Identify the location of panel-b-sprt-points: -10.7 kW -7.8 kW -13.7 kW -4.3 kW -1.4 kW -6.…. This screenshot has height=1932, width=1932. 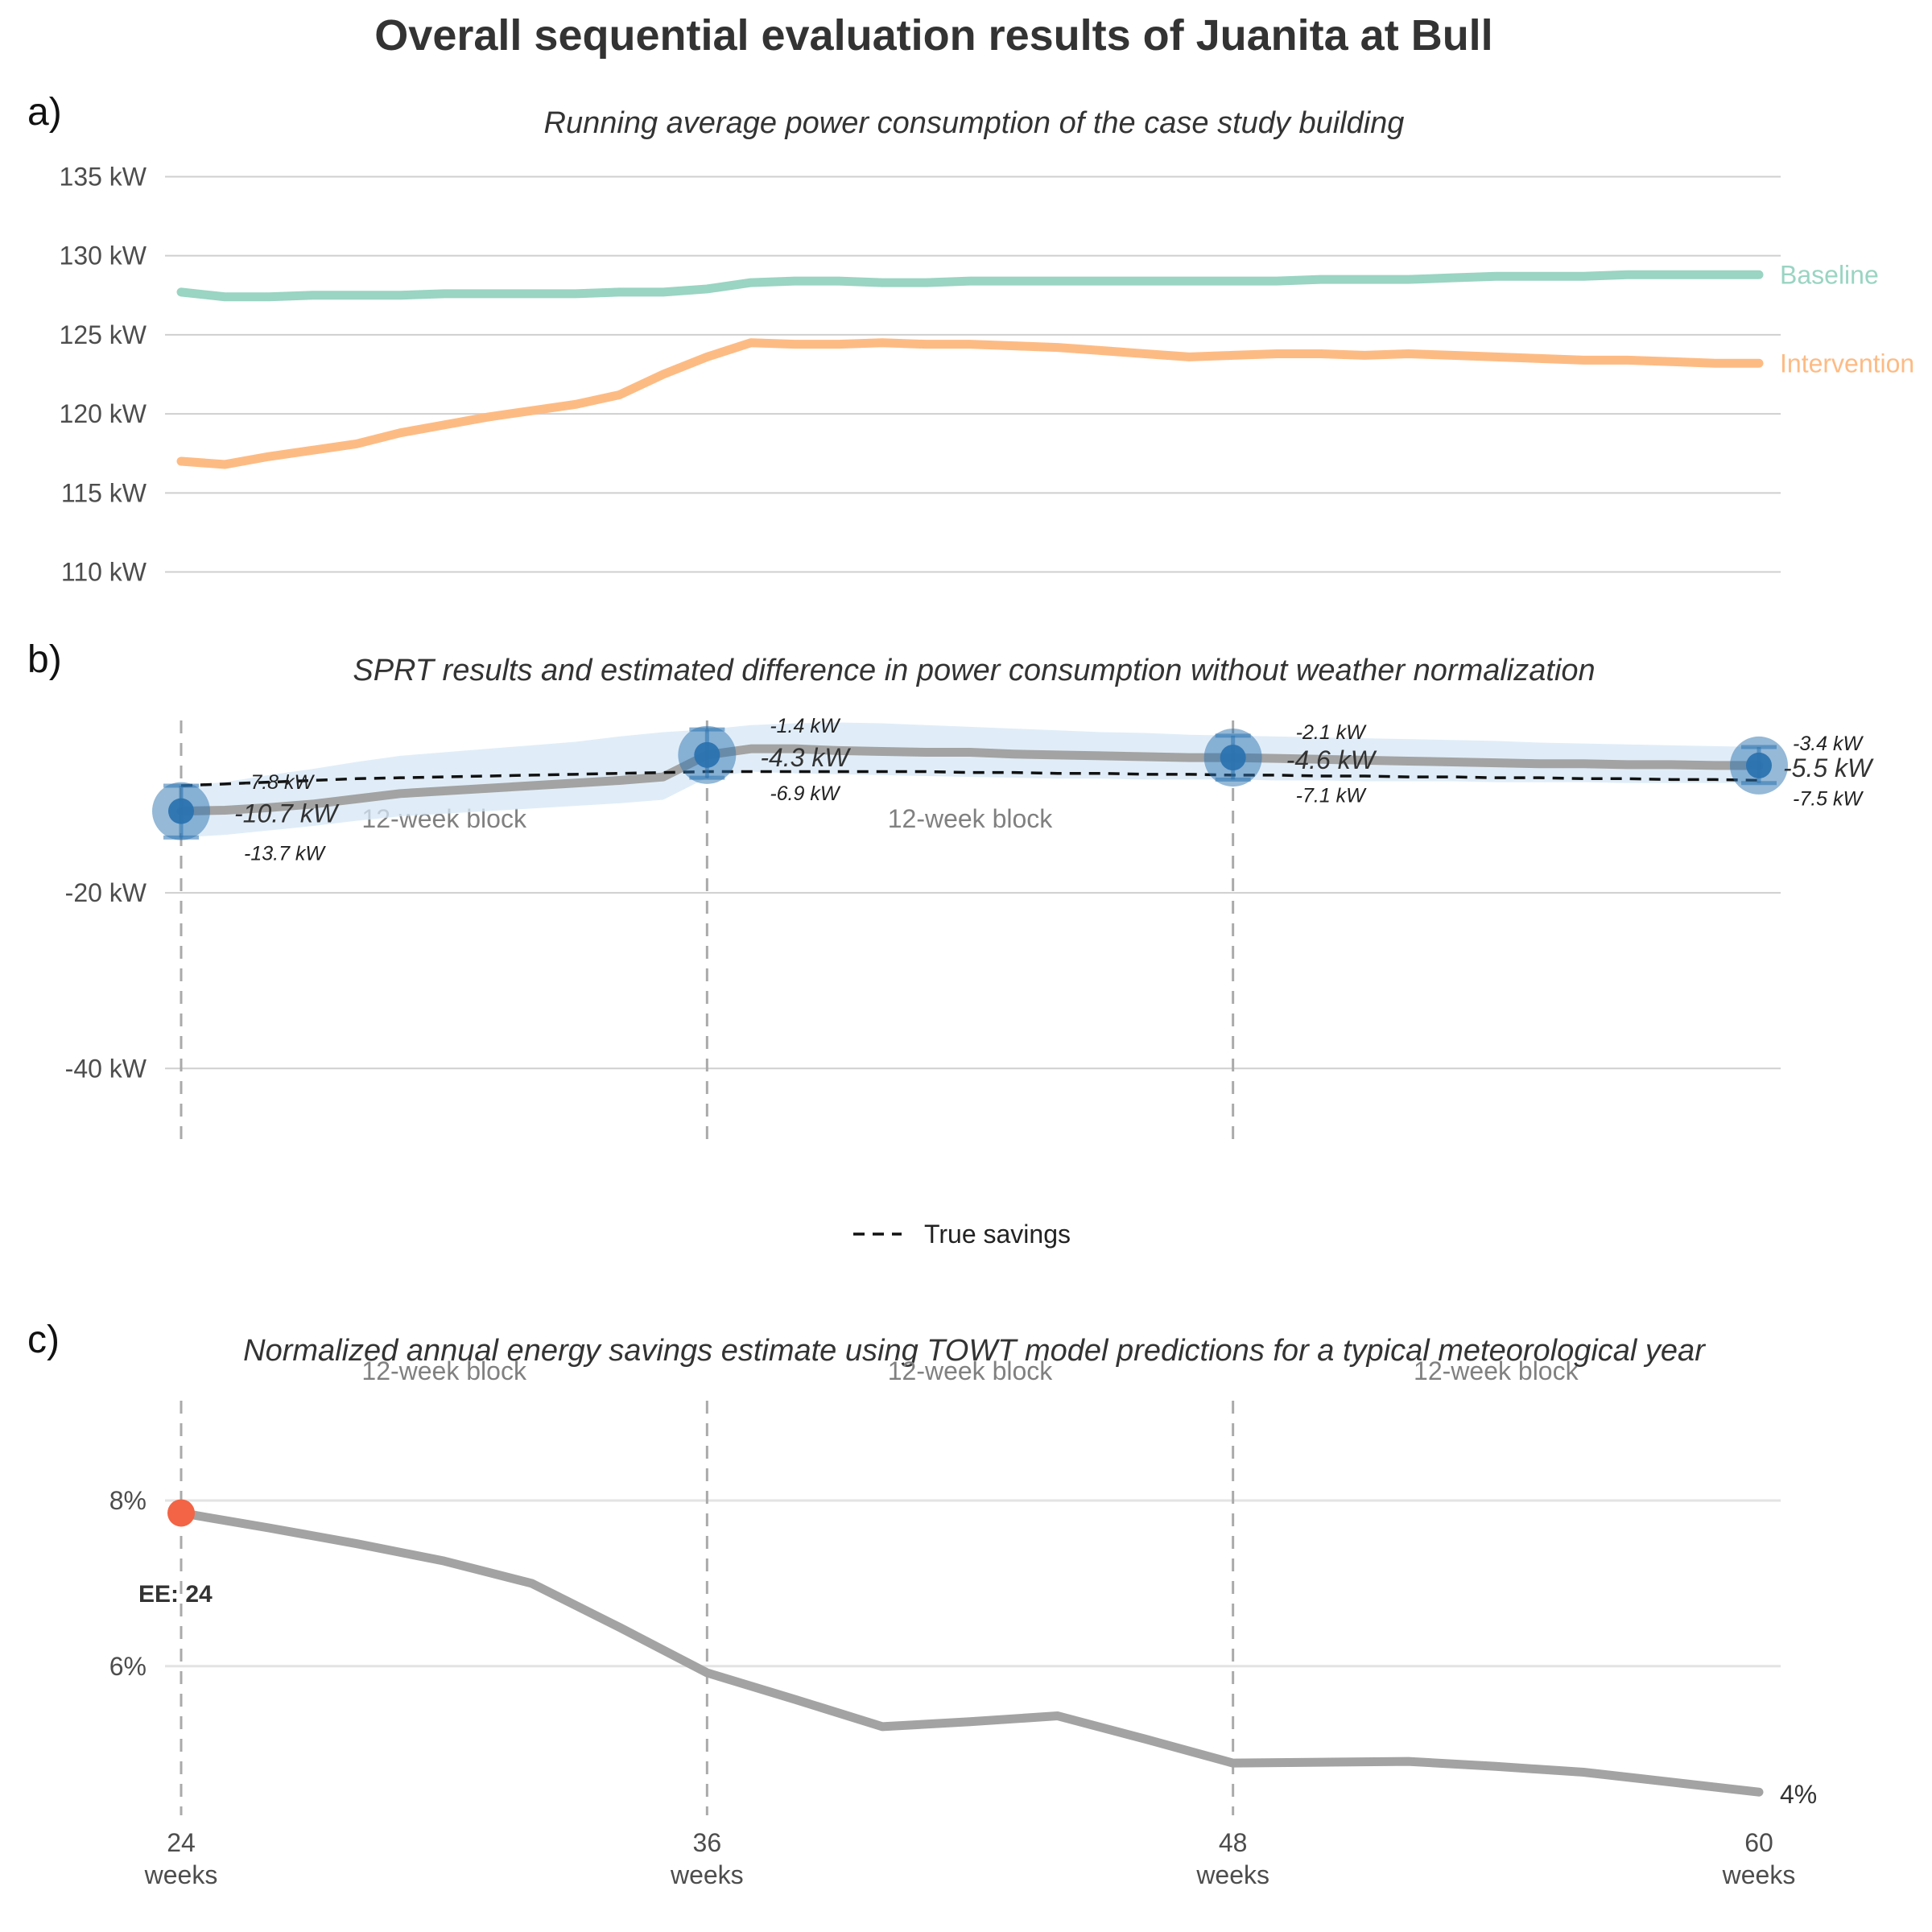
(1013, 790).